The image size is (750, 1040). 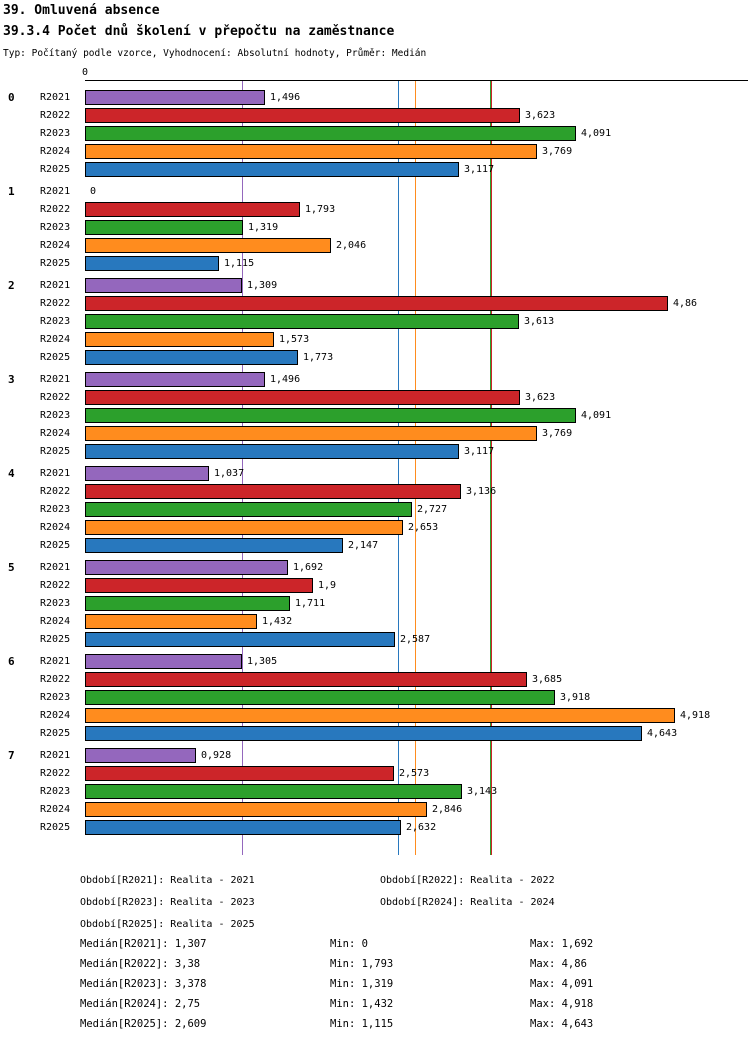 What do you see at coordinates (491, 468) in the screenshot?
I see `median-line-r2022` at bounding box center [491, 468].